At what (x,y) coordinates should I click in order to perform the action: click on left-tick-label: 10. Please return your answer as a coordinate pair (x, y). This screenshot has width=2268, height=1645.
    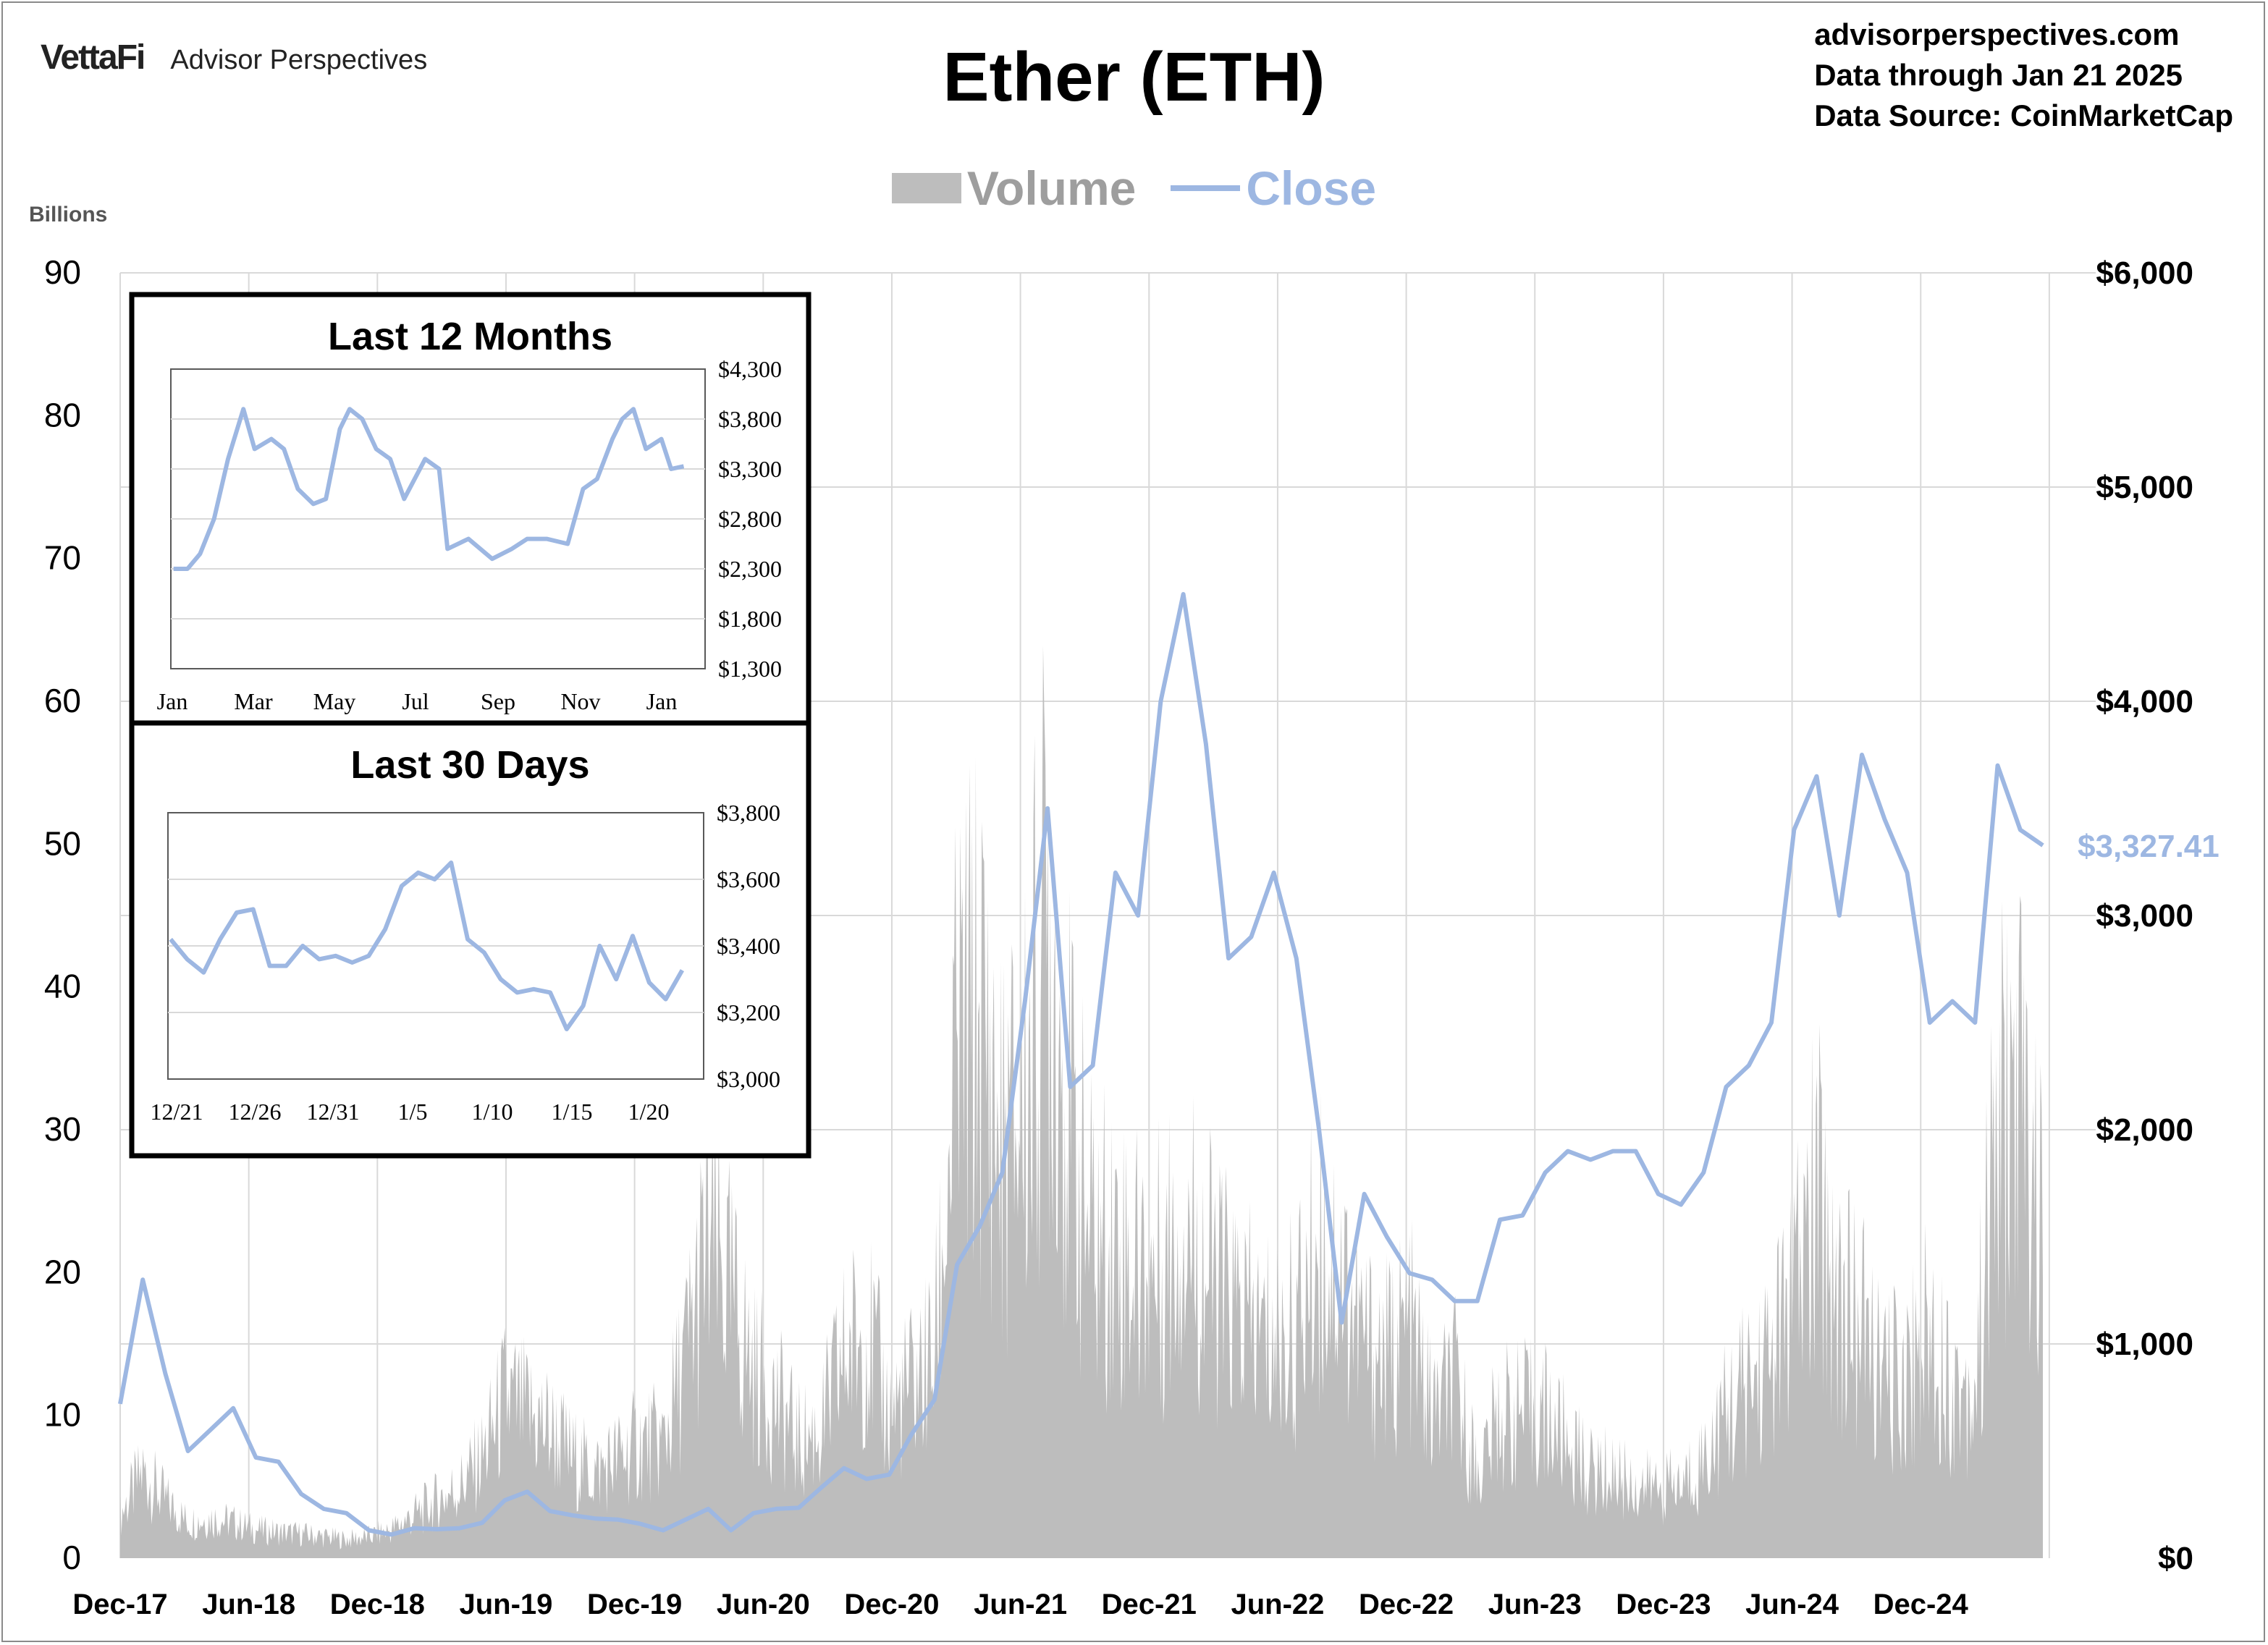
    Looking at the image, I should click on (62, 1415).